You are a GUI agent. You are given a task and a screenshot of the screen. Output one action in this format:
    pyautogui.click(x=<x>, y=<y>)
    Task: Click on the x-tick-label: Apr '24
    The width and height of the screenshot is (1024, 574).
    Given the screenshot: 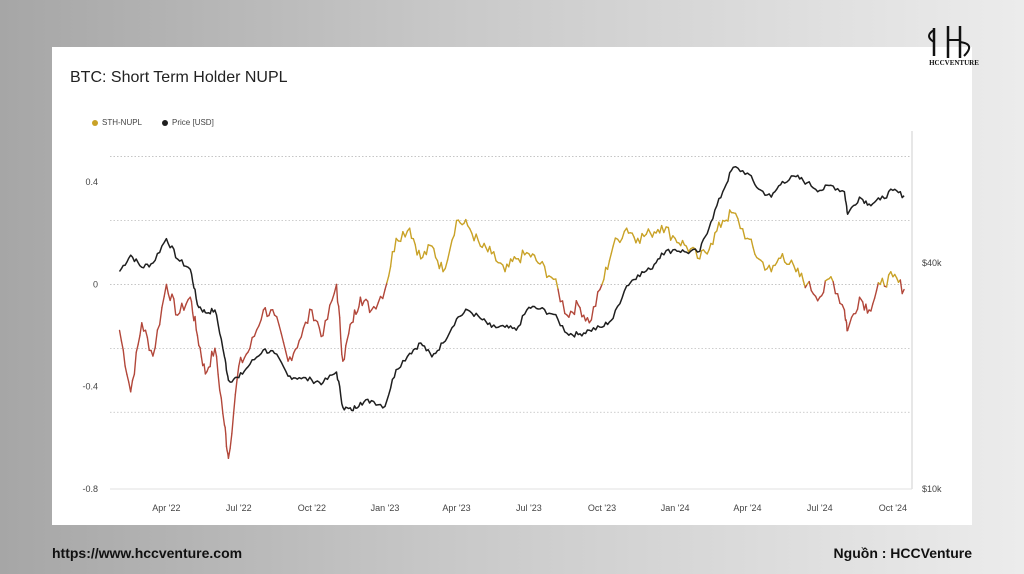 What is the action you would take?
    pyautogui.click(x=747, y=508)
    